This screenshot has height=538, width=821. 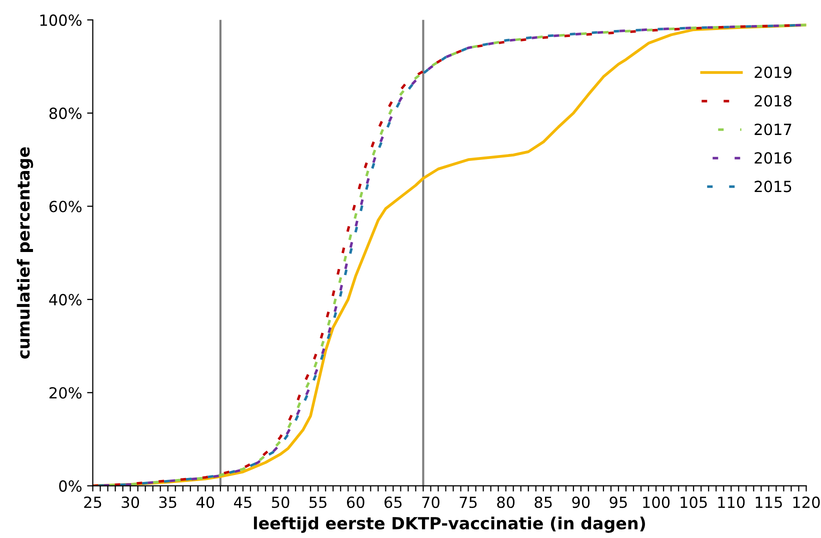 What do you see at coordinates (61, 20) in the screenshot?
I see `y-tick-label: 100%` at bounding box center [61, 20].